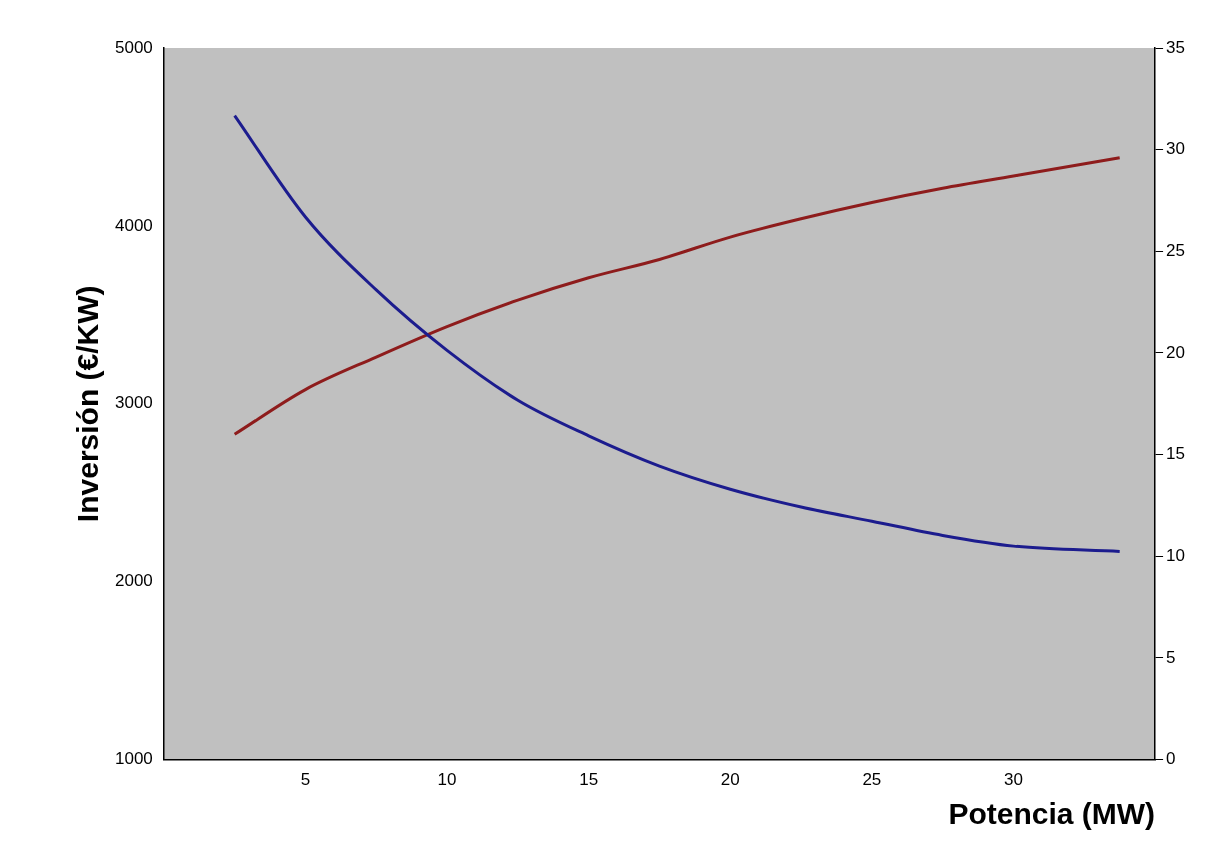 This screenshot has height=864, width=1217. Describe the element at coordinates (305, 780) in the screenshot. I see `x-tick-label: 5` at that location.